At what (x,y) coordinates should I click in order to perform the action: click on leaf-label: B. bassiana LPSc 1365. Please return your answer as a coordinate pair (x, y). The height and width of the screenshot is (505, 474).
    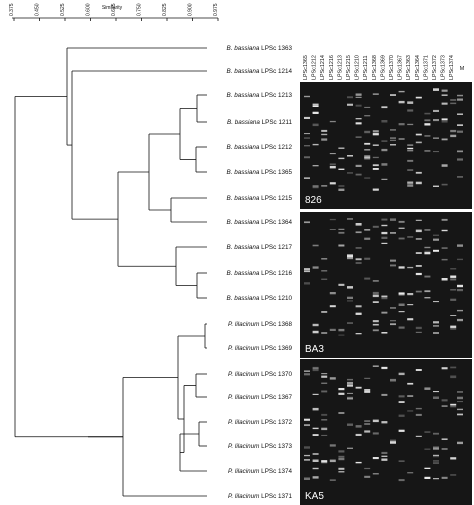
    Looking at the image, I should click on (260, 172).